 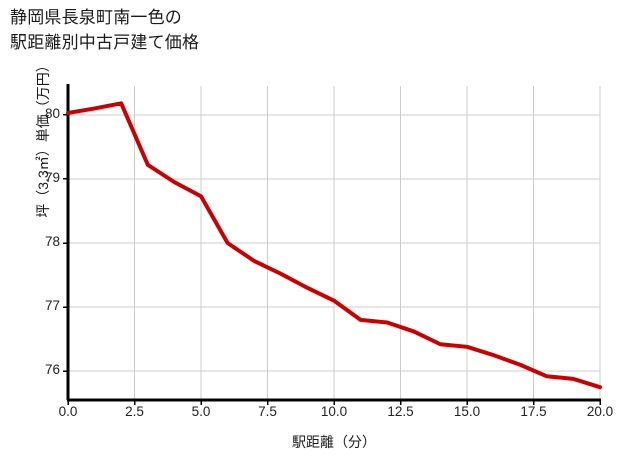 I want to click on x-axis-tick-label: 5.0, so click(x=201, y=411).